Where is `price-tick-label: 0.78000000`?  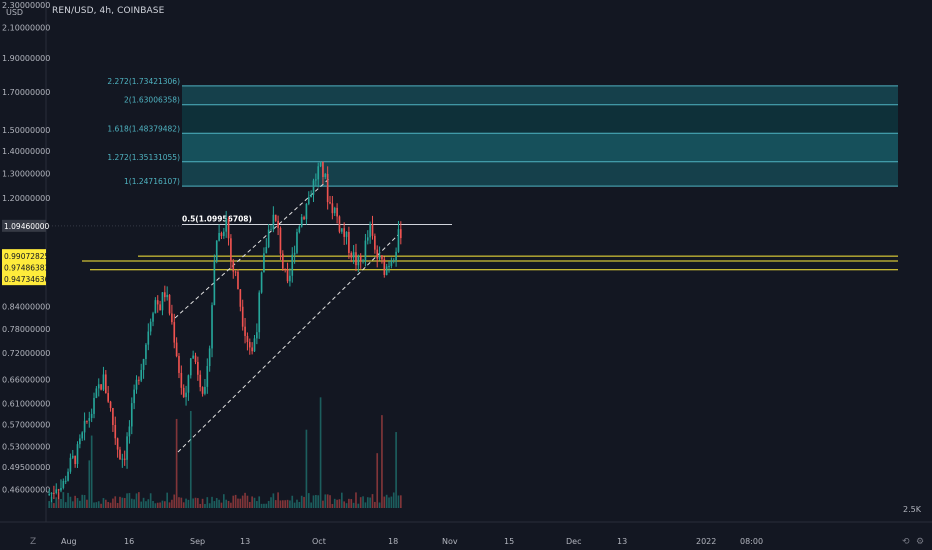 price-tick-label: 0.78000000 is located at coordinates (26, 329).